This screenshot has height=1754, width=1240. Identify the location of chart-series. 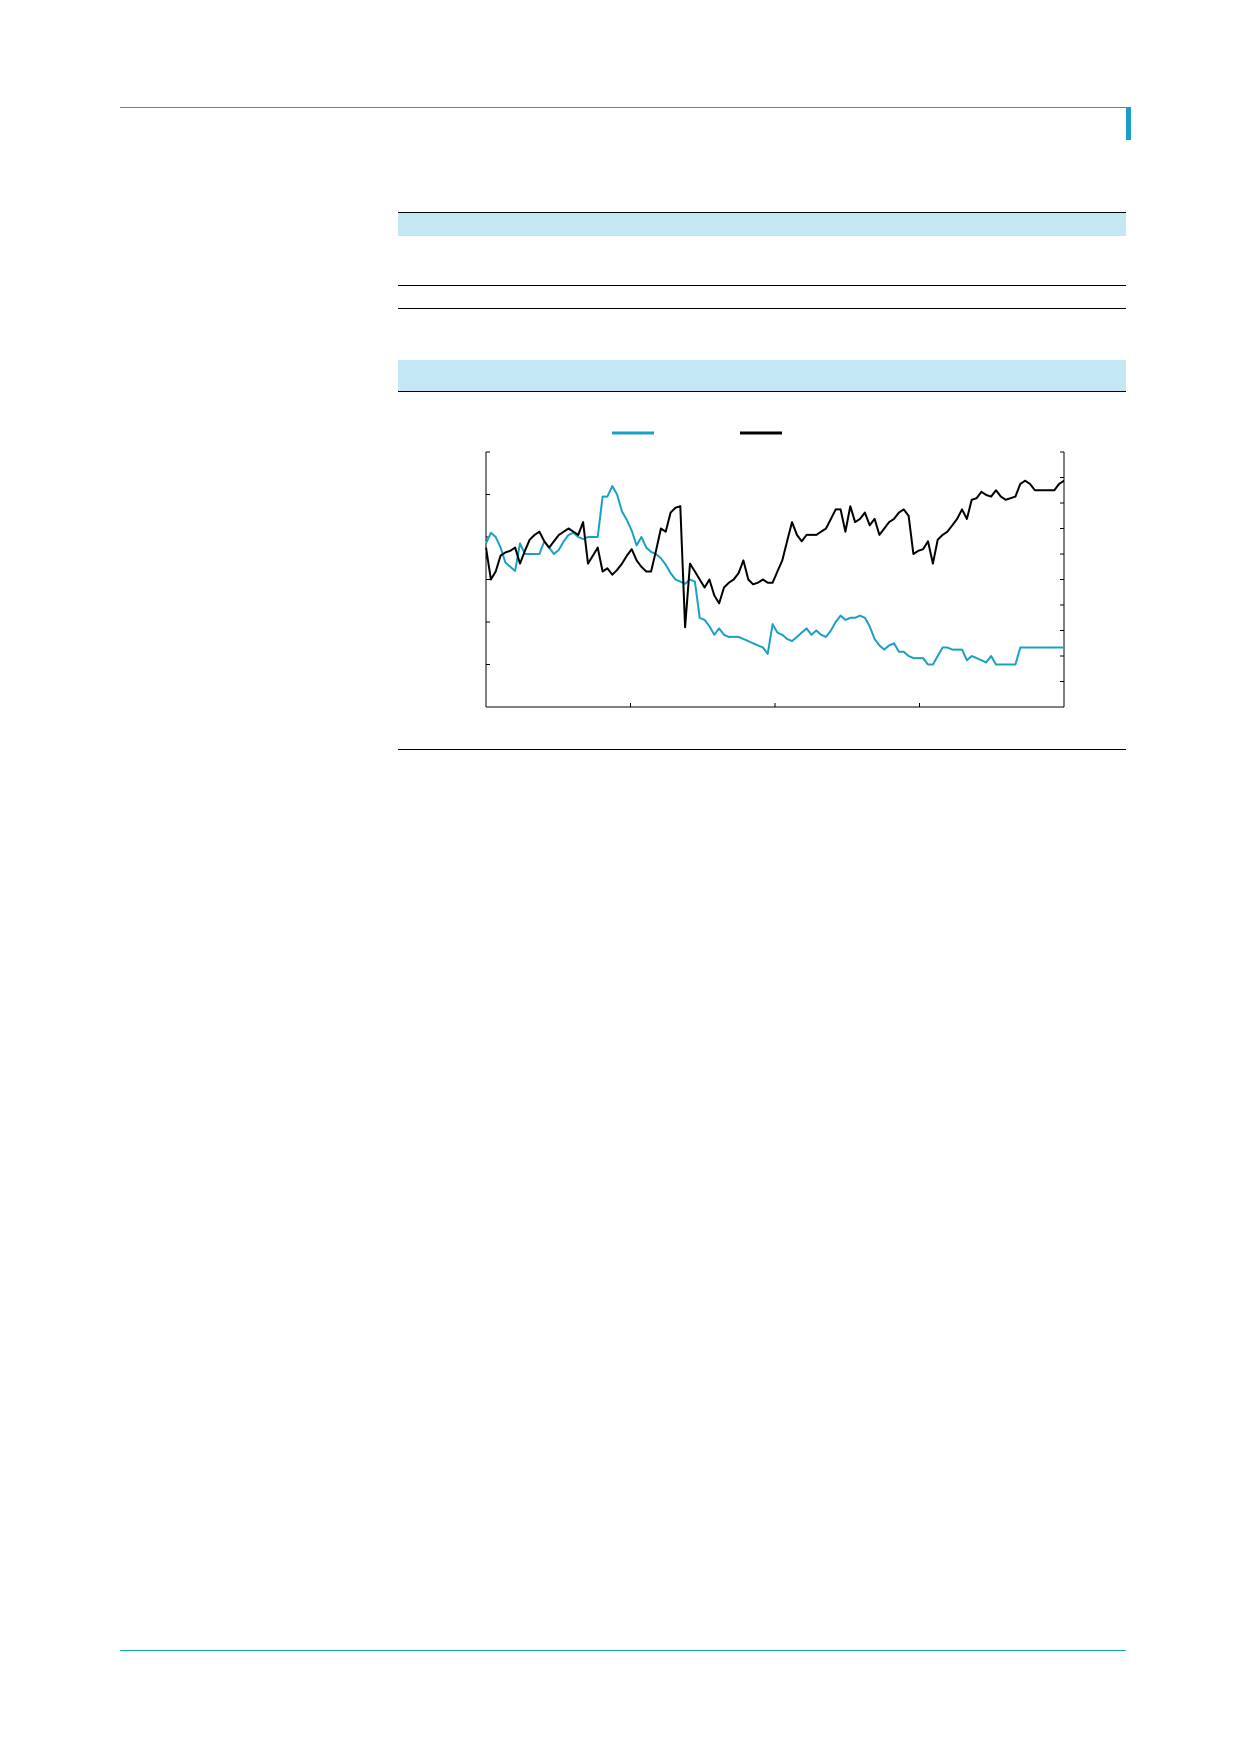
(775, 572).